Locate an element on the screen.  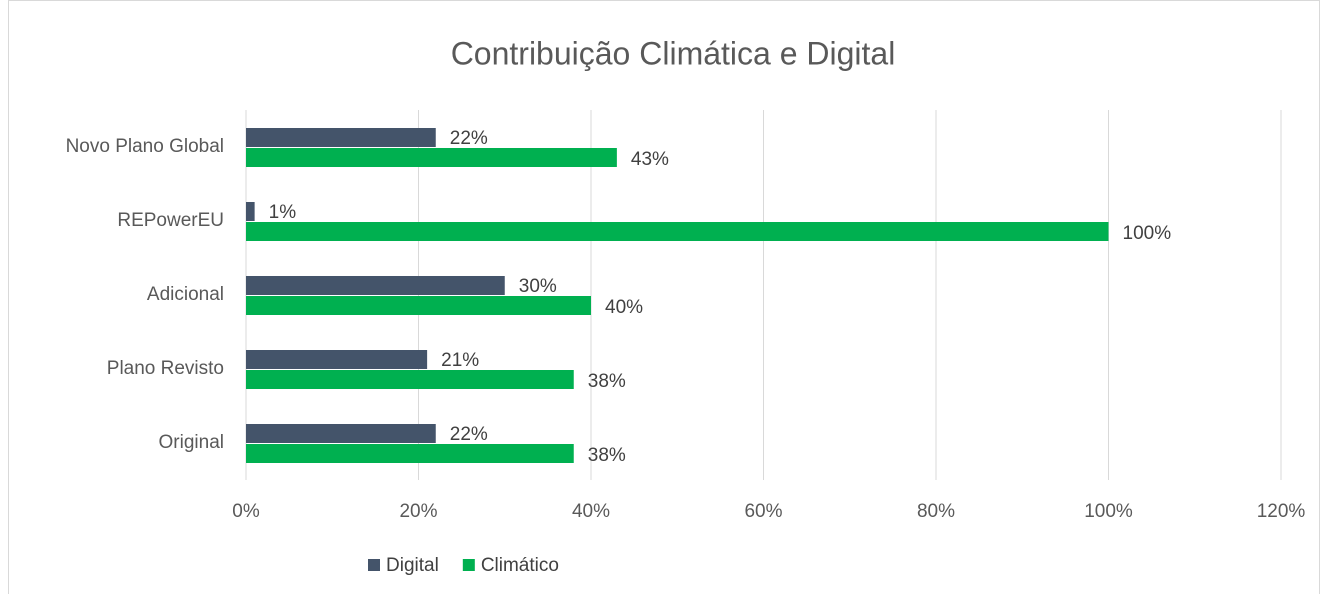
x-tick-label: 120% is located at coordinates (1281, 511).